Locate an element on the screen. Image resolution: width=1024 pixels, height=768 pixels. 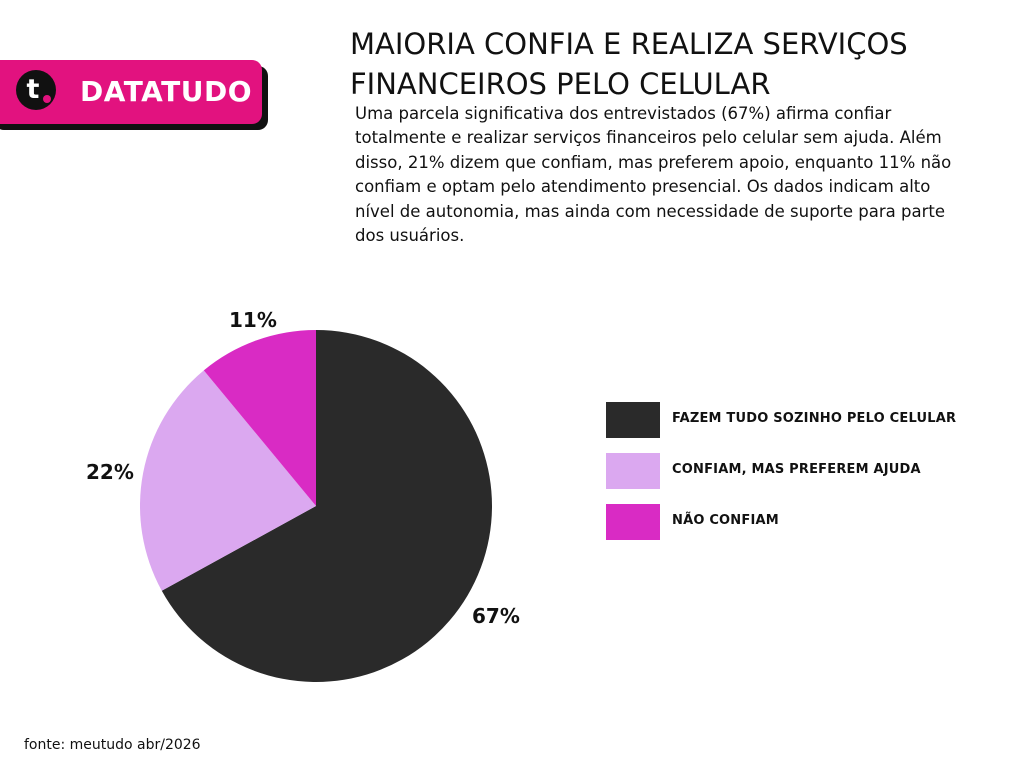
slice-label-0: 67% is located at coordinates (496, 616).